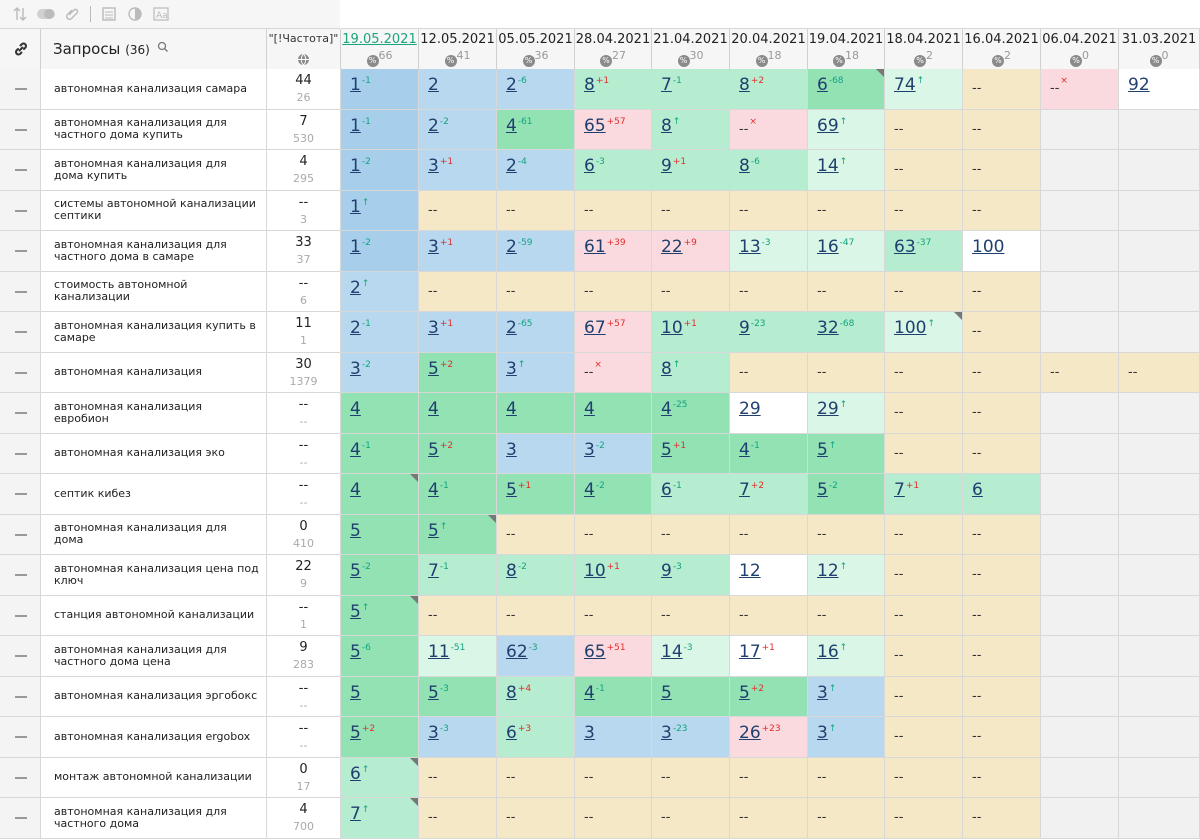  Describe the element at coordinates (536, 129) in the screenshot. I see `position-cell: 4-61` at that location.